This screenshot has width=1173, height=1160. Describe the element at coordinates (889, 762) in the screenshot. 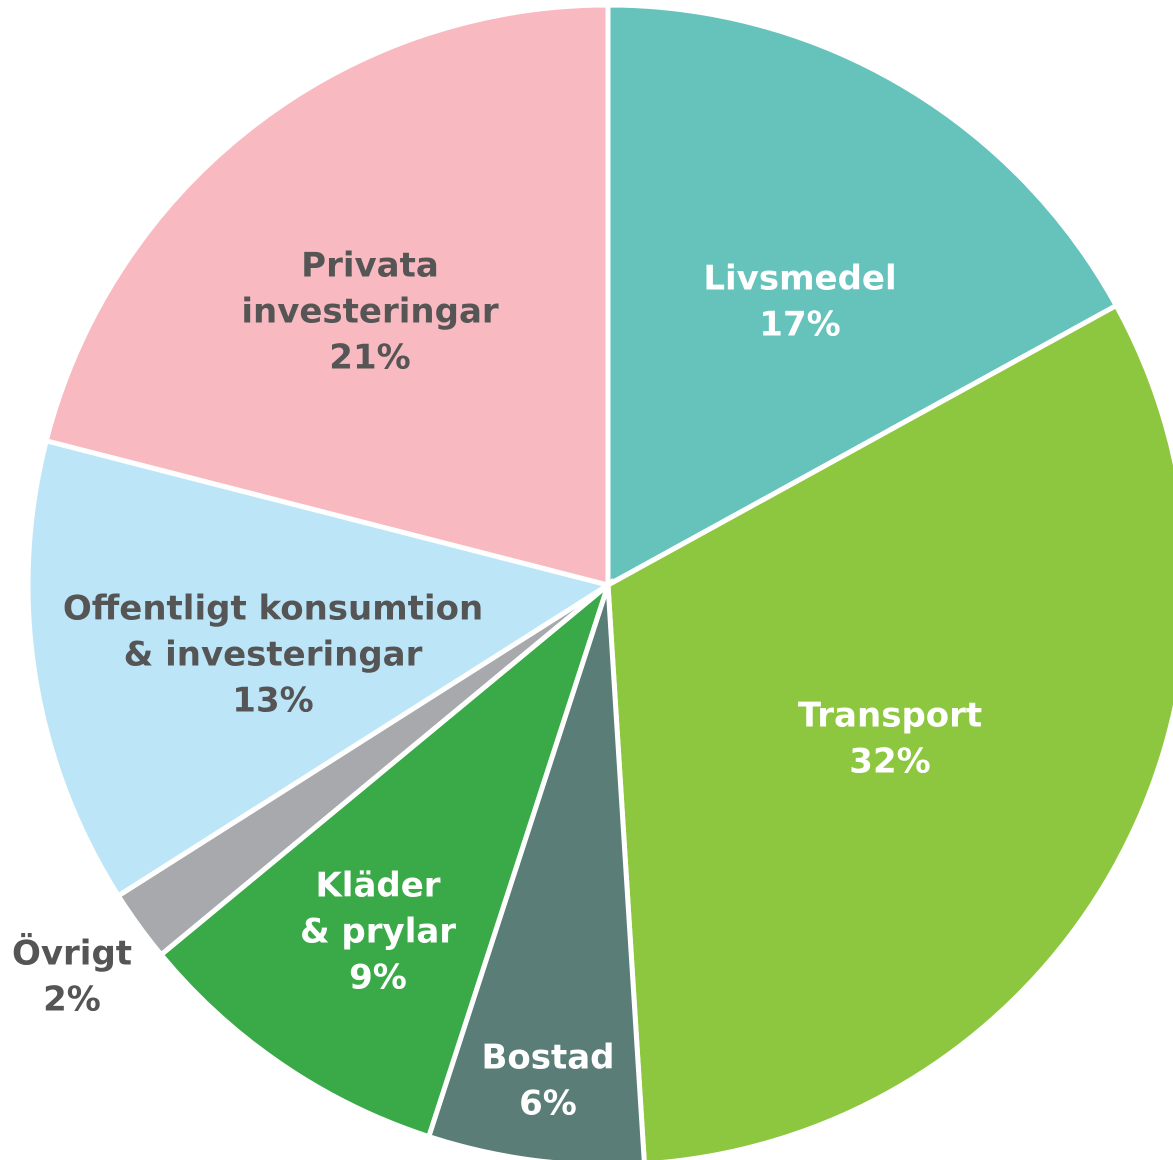

I see `value-label: 32%` at that location.